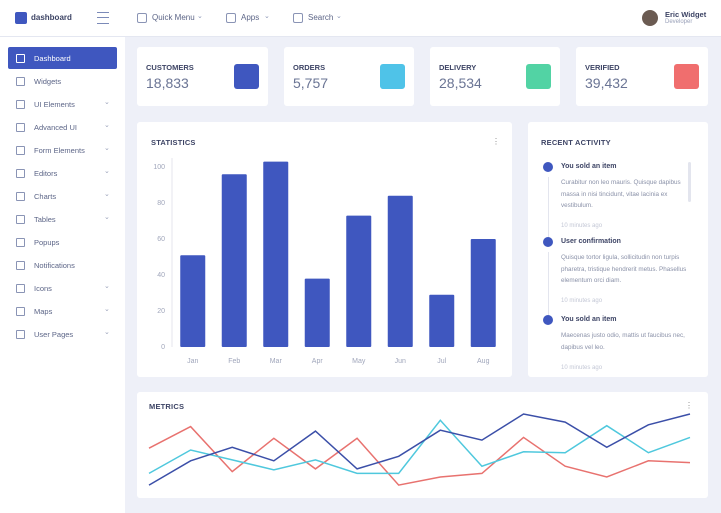 This screenshot has height=513, width=721. I want to click on stat-label: VERIFIED, so click(602, 67).